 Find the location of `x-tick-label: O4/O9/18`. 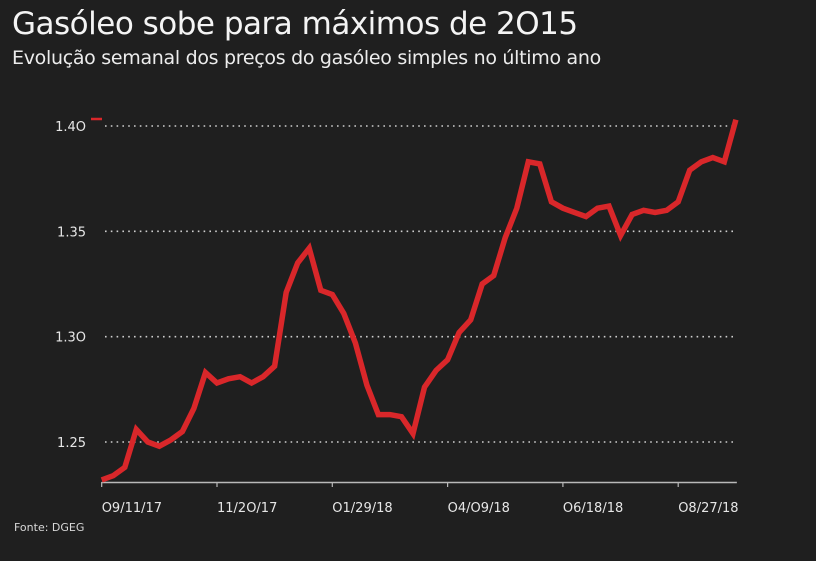

x-tick-label: O4/O9/18 is located at coordinates (479, 508).